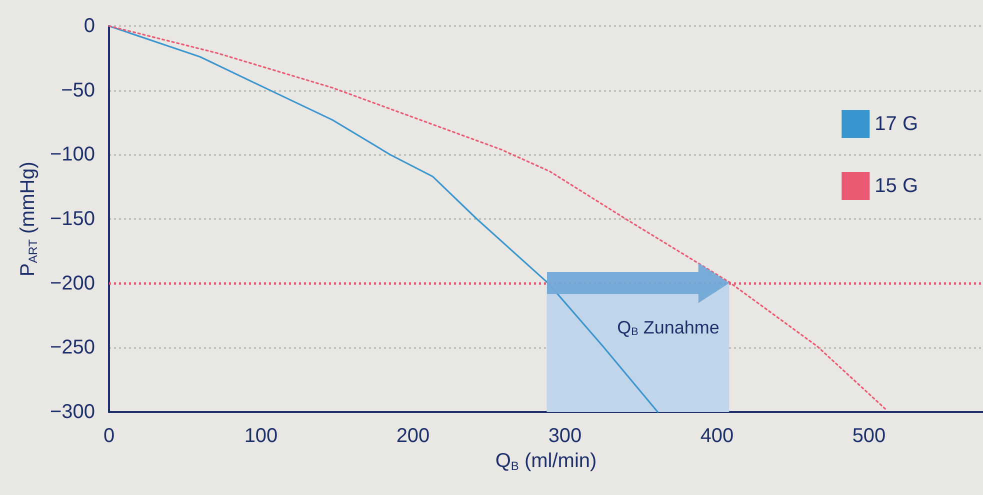 This screenshot has height=495, width=983. What do you see at coordinates (413, 436) in the screenshot?
I see `x-tick-label: 200` at bounding box center [413, 436].